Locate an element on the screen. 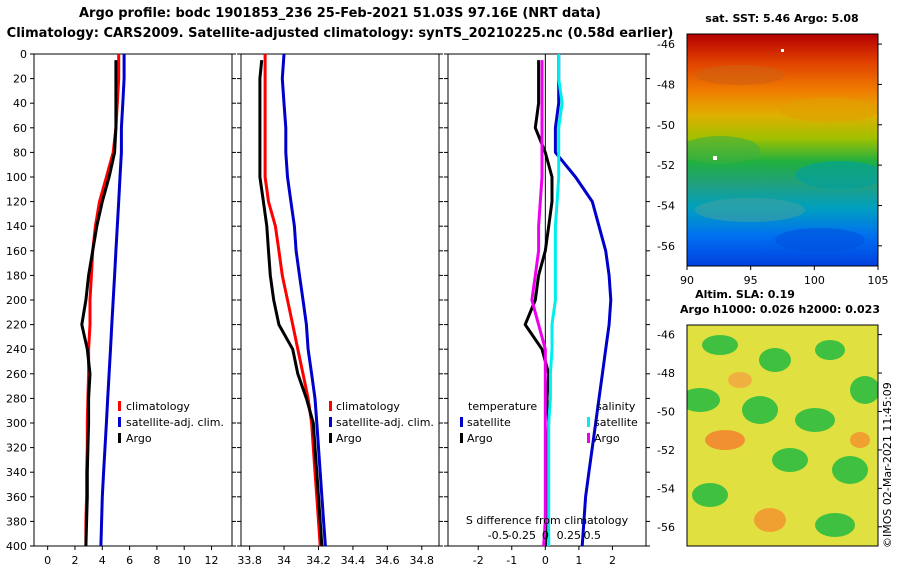  legend-swatch-satellite-s is located at coordinates (330, 422).